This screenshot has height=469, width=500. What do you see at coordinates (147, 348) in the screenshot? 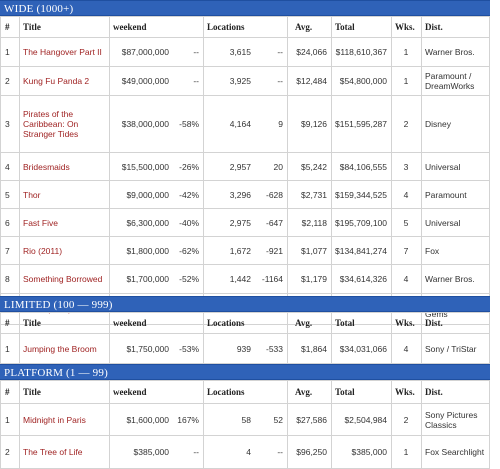
I see `weekend-gross: $1,750,000` at bounding box center [147, 348].